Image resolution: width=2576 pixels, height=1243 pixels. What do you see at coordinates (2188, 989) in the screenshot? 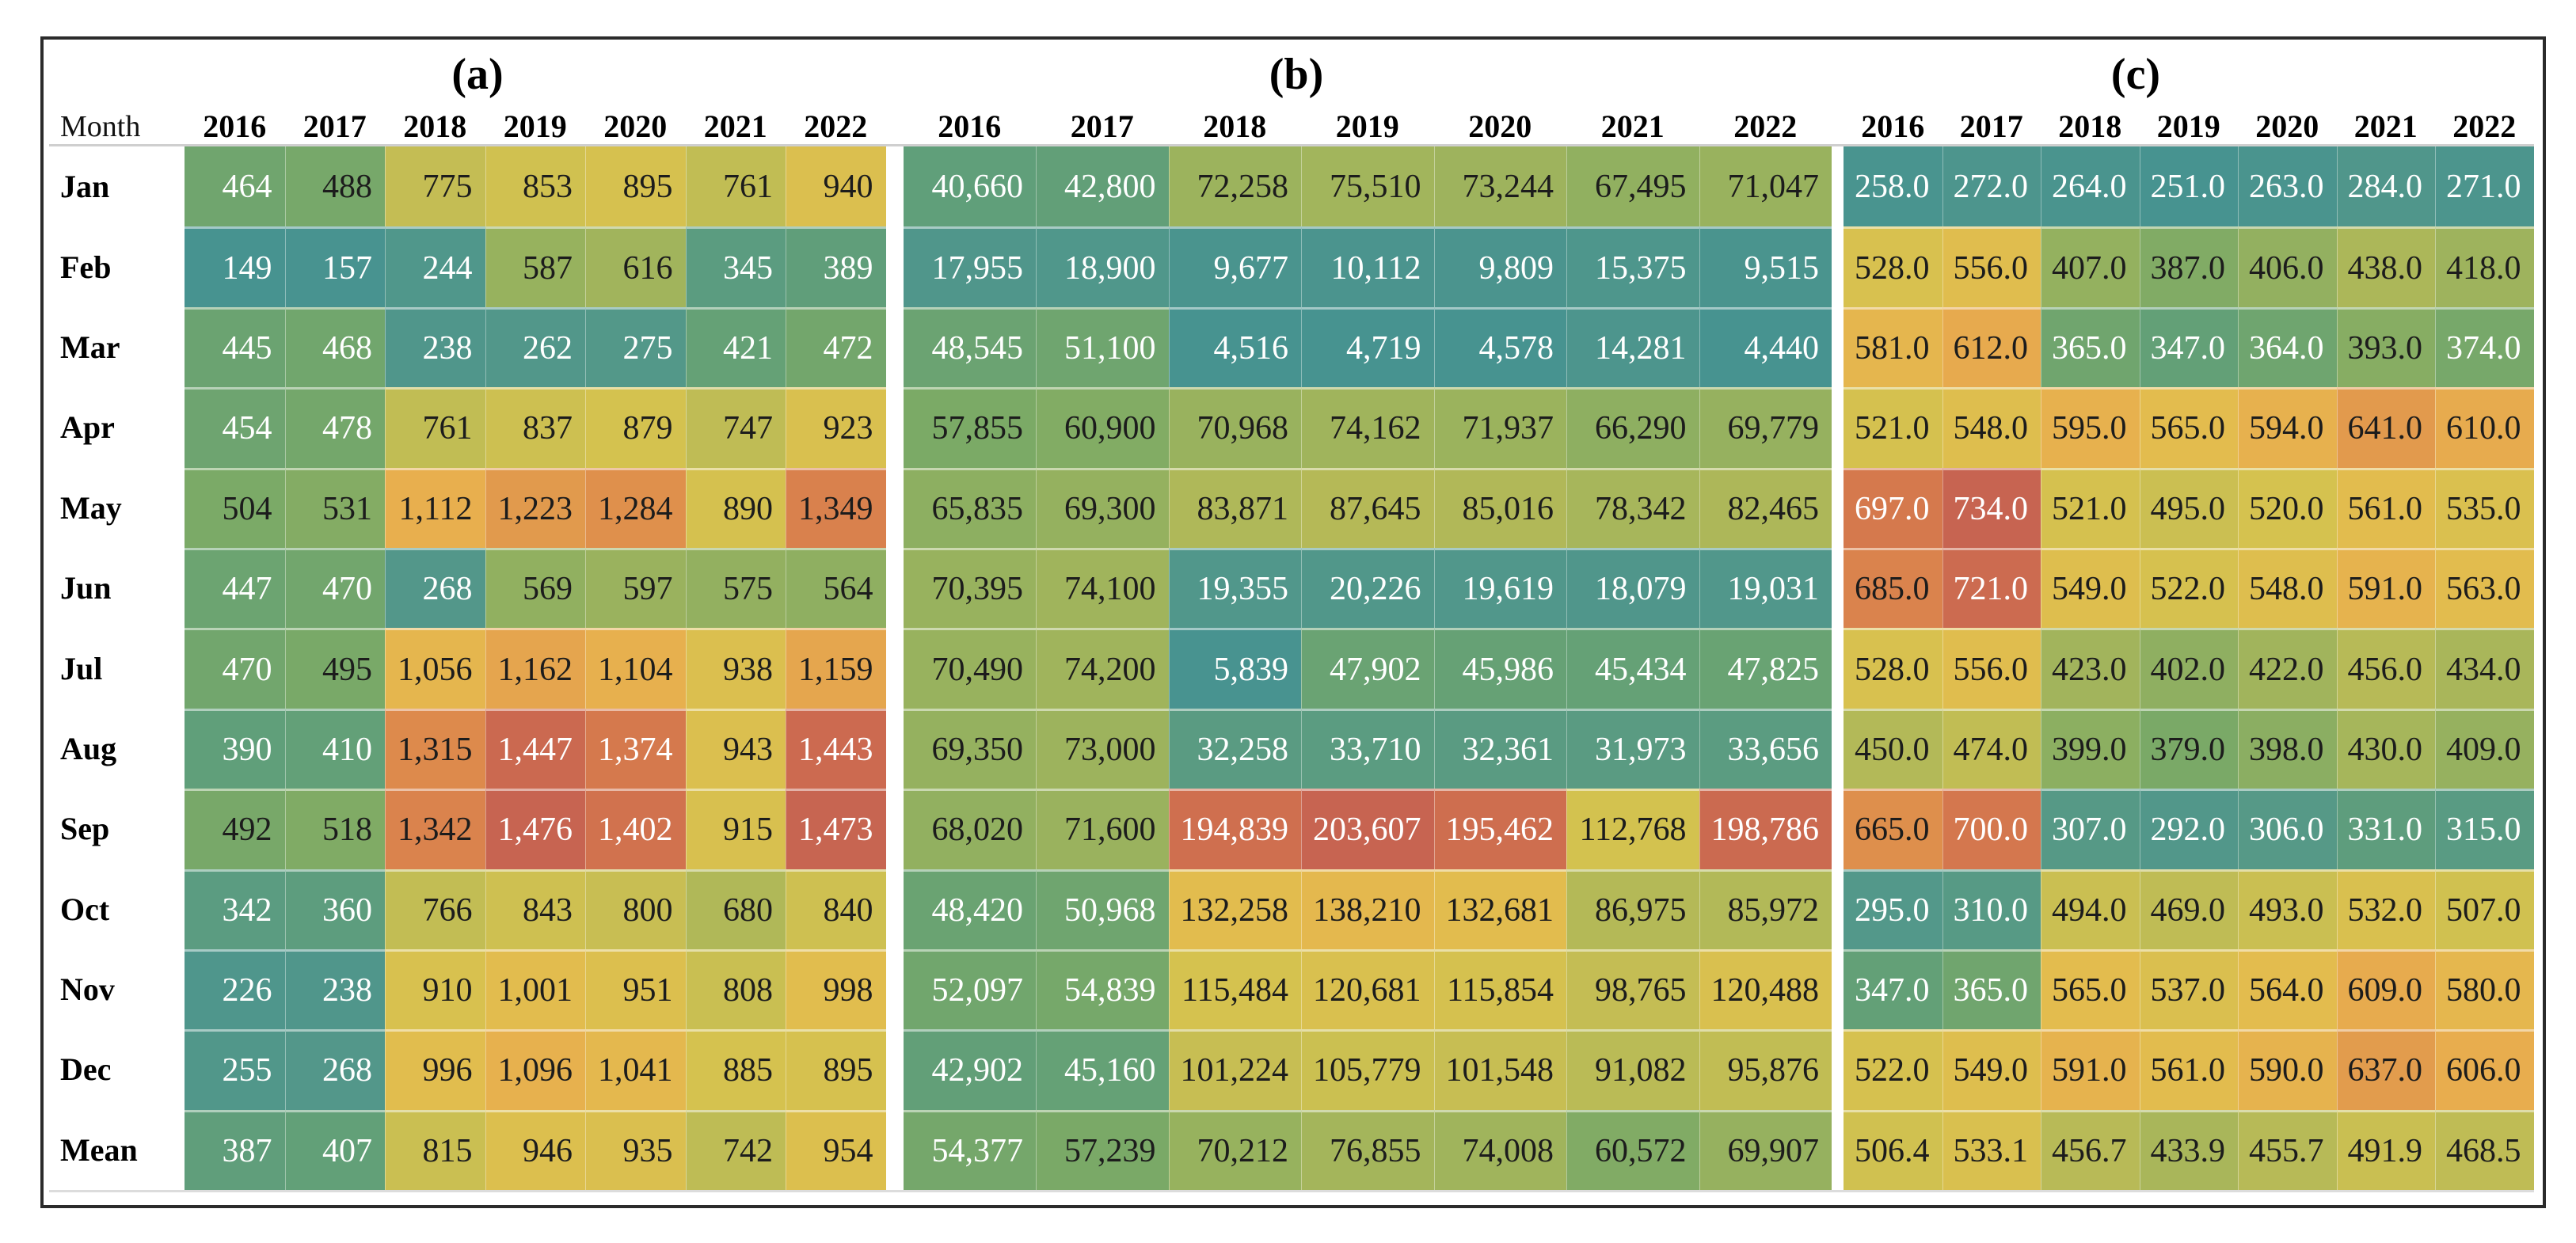
I see `heatmap-cell: 537.0` at bounding box center [2188, 989].